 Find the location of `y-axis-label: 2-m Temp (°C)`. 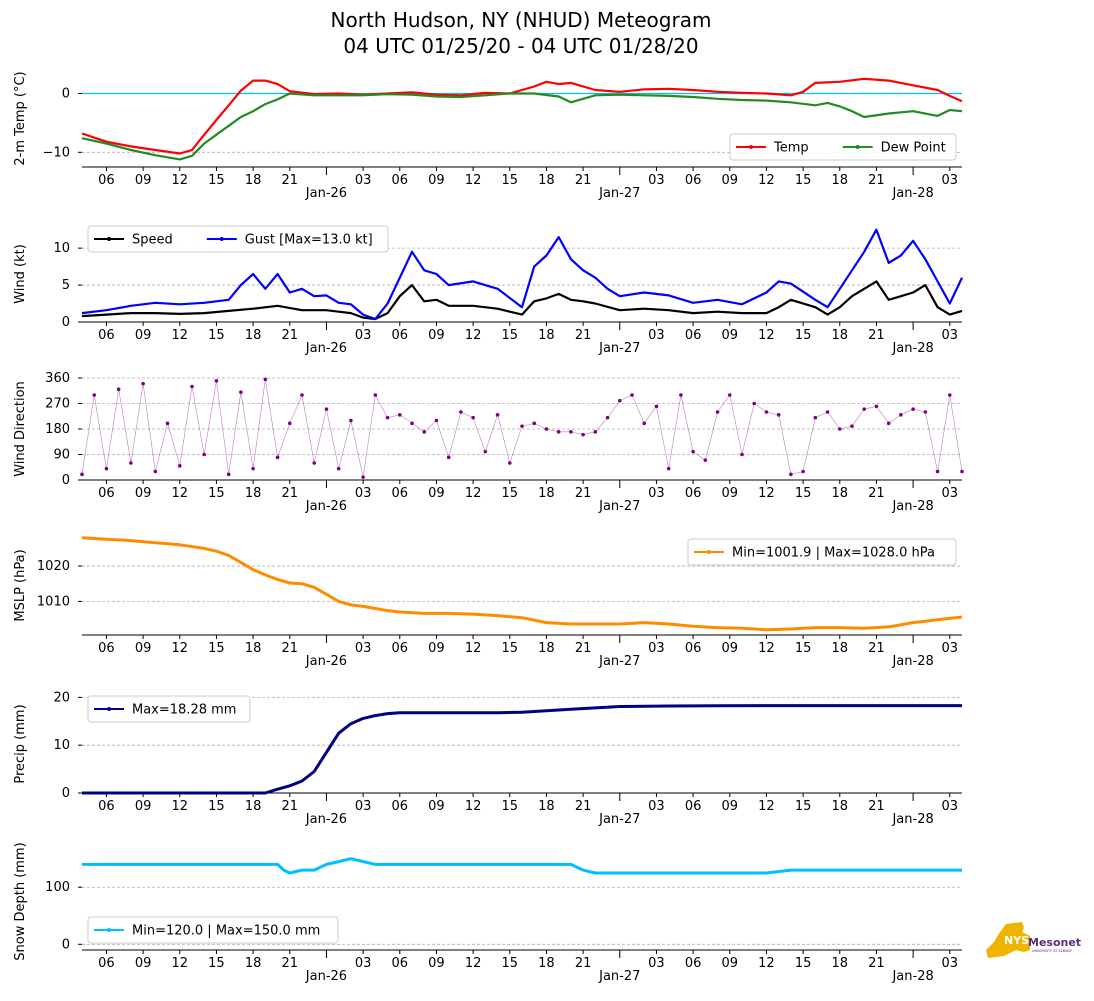

y-axis-label: 2-m Temp (°C) is located at coordinates (20, 118).